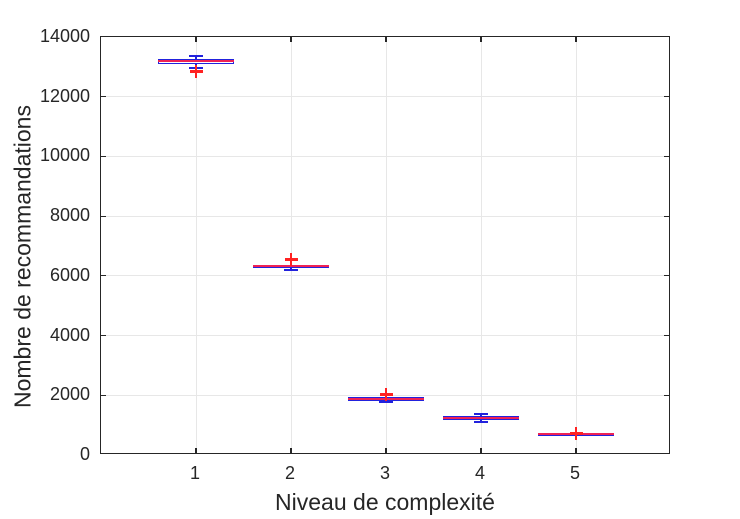  I want to click on x-tick-label: 2, so click(289, 473).